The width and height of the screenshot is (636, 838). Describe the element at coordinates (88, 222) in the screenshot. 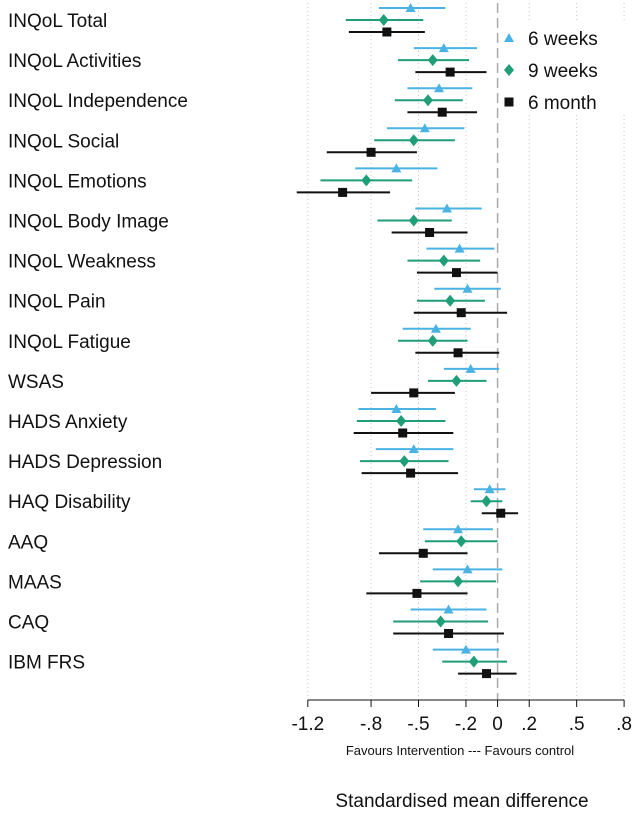

I see `outcome-label: INQoL Body Image` at that location.